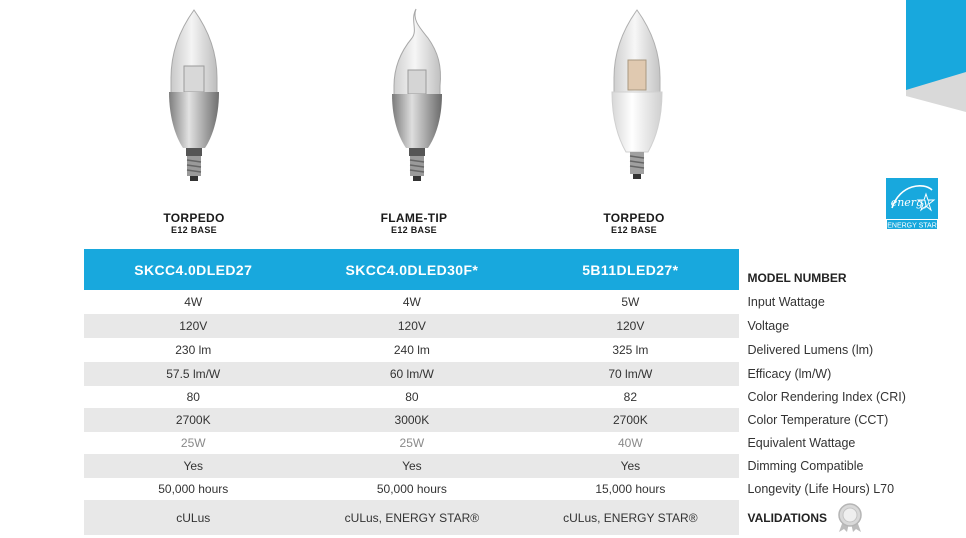  Describe the element at coordinates (193, 517) in the screenshot. I see `spec-value: cULus` at that location.